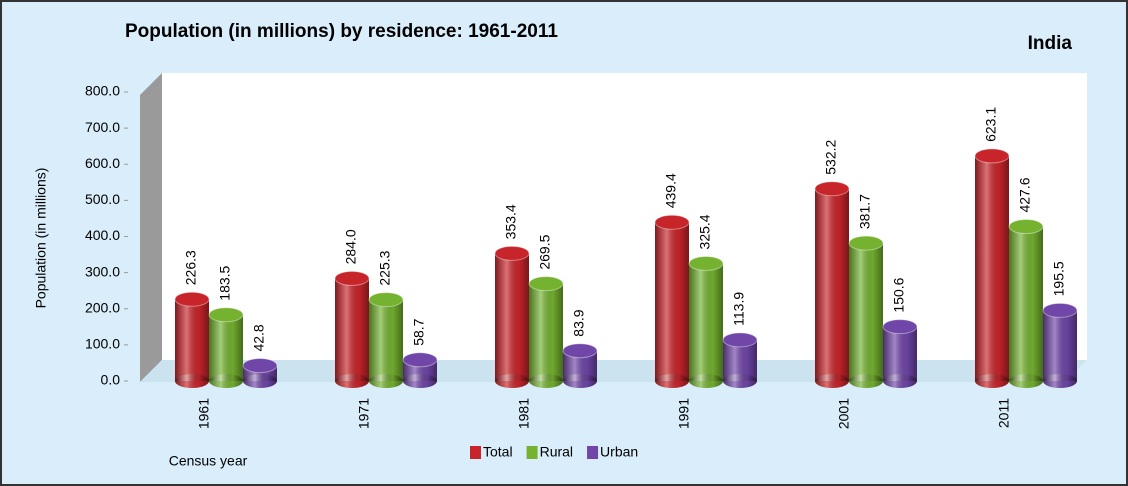 This screenshot has width=1128, height=486. What do you see at coordinates (151, 227) in the screenshot?
I see `side-wall` at bounding box center [151, 227].